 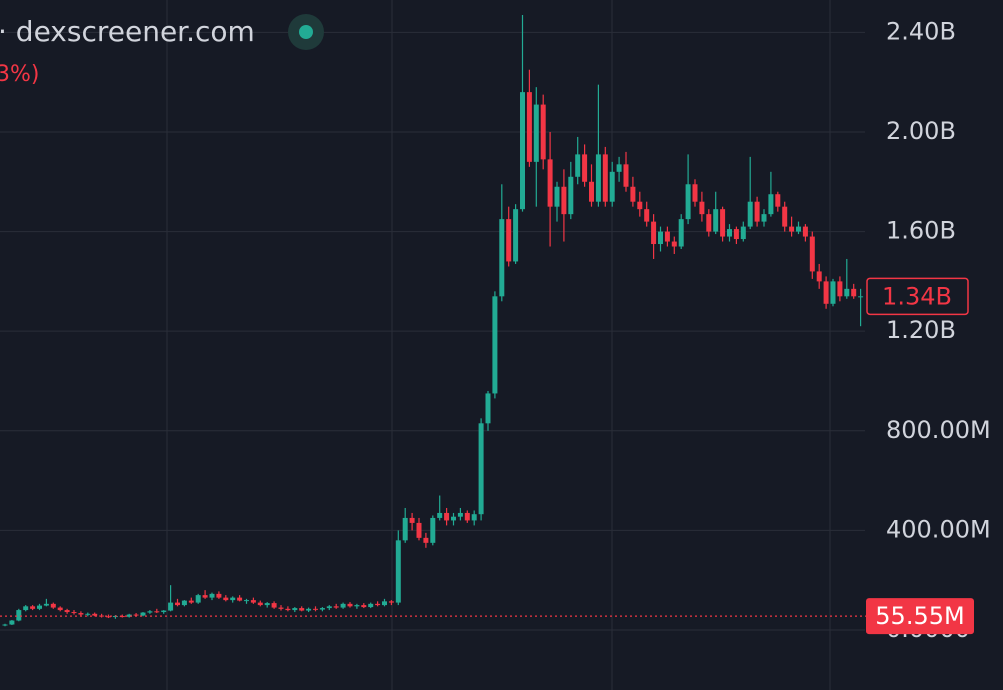 What do you see at coordinates (19, 74) in the screenshot?
I see `change-label: 3%)` at bounding box center [19, 74].